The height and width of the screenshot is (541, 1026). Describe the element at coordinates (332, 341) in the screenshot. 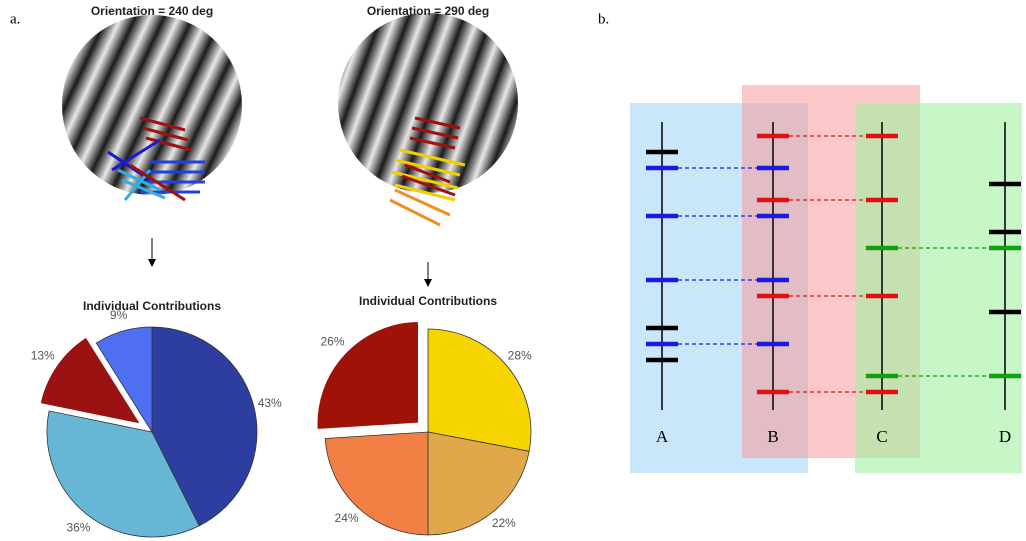

I see `value-label: 26%` at that location.